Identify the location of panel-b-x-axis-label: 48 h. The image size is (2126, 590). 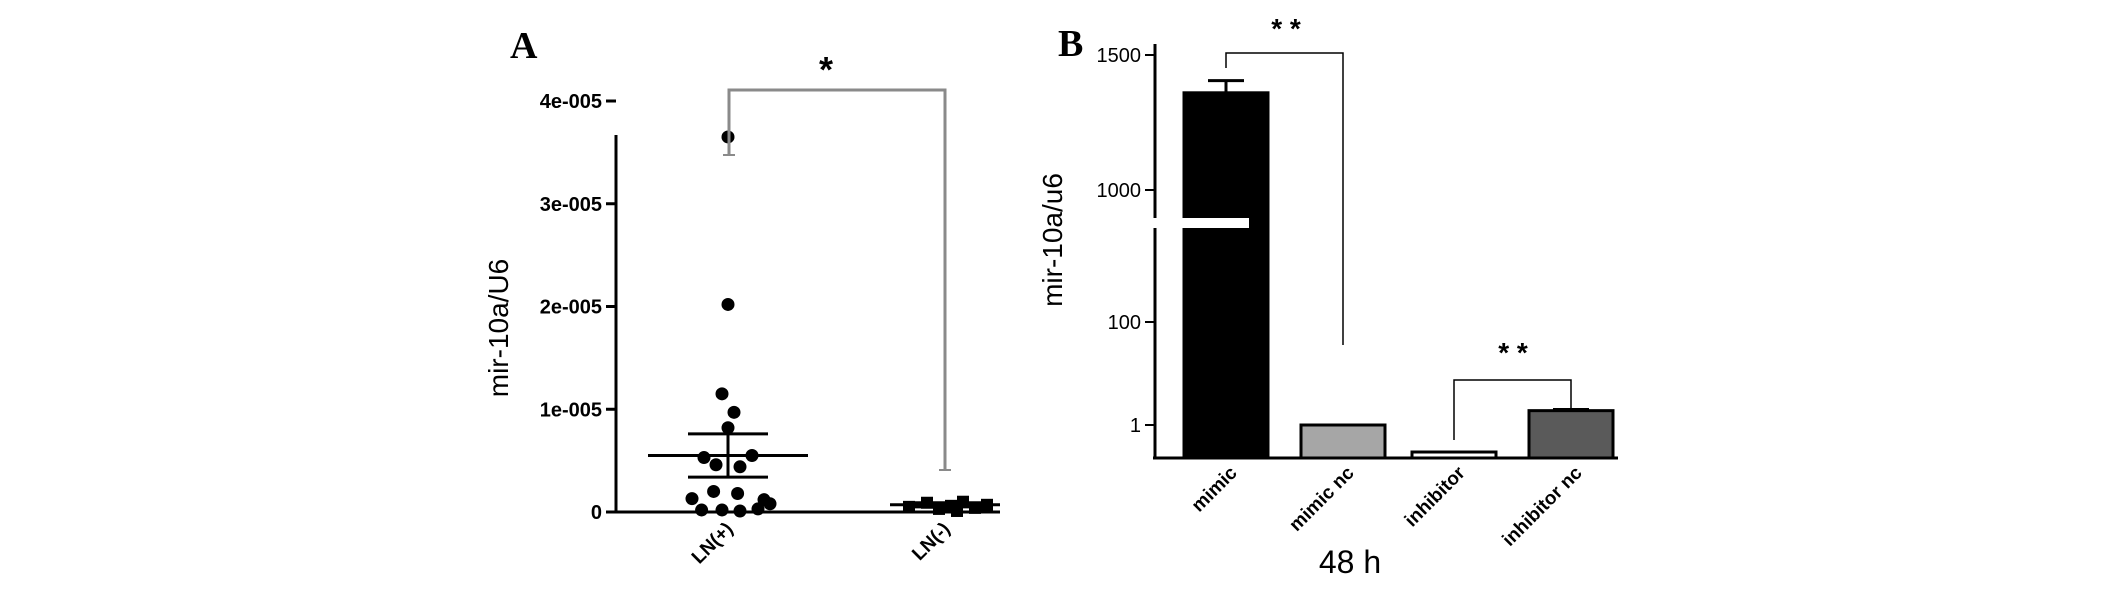
(1350, 562).